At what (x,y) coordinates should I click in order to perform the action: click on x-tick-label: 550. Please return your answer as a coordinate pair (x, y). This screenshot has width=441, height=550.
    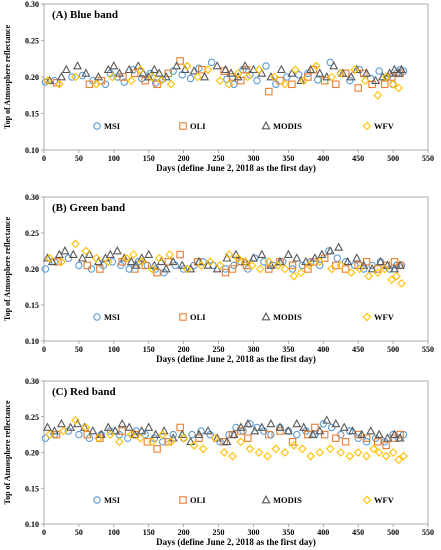
    Looking at the image, I should click on (428, 349).